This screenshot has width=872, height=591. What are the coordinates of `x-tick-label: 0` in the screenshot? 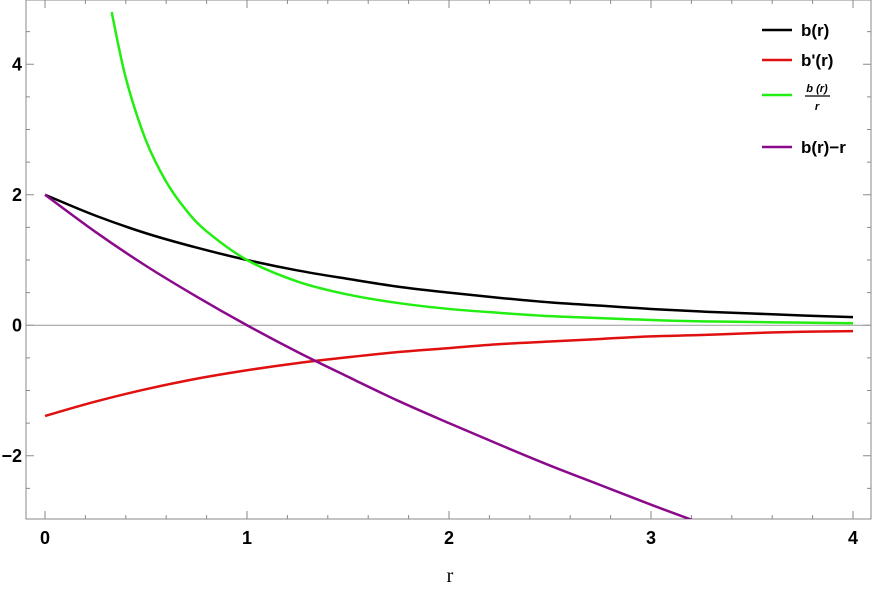 It's located at (45, 538).